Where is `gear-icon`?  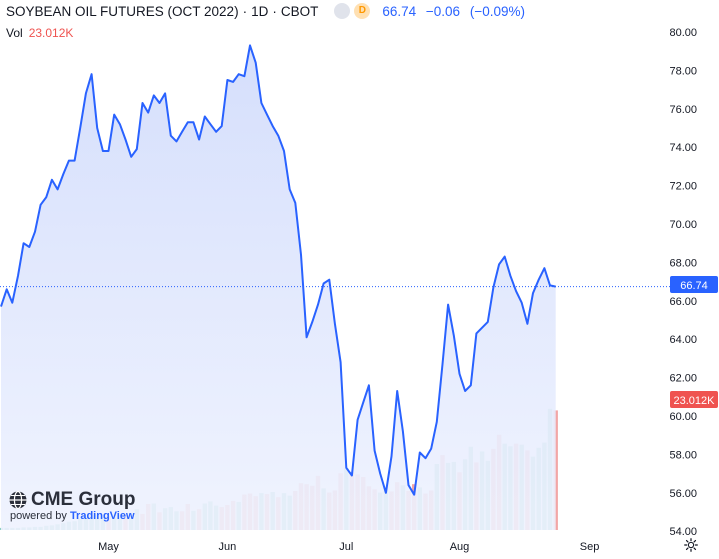 gear-icon is located at coordinates (691, 545).